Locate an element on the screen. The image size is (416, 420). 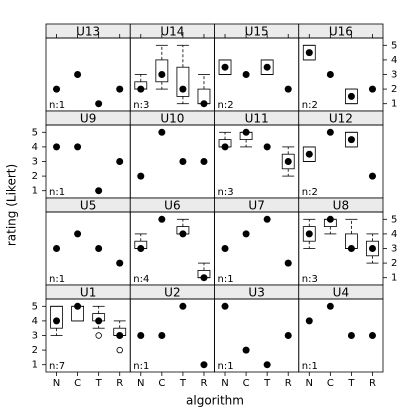
panel-title: U5 is located at coordinates (88, 206).